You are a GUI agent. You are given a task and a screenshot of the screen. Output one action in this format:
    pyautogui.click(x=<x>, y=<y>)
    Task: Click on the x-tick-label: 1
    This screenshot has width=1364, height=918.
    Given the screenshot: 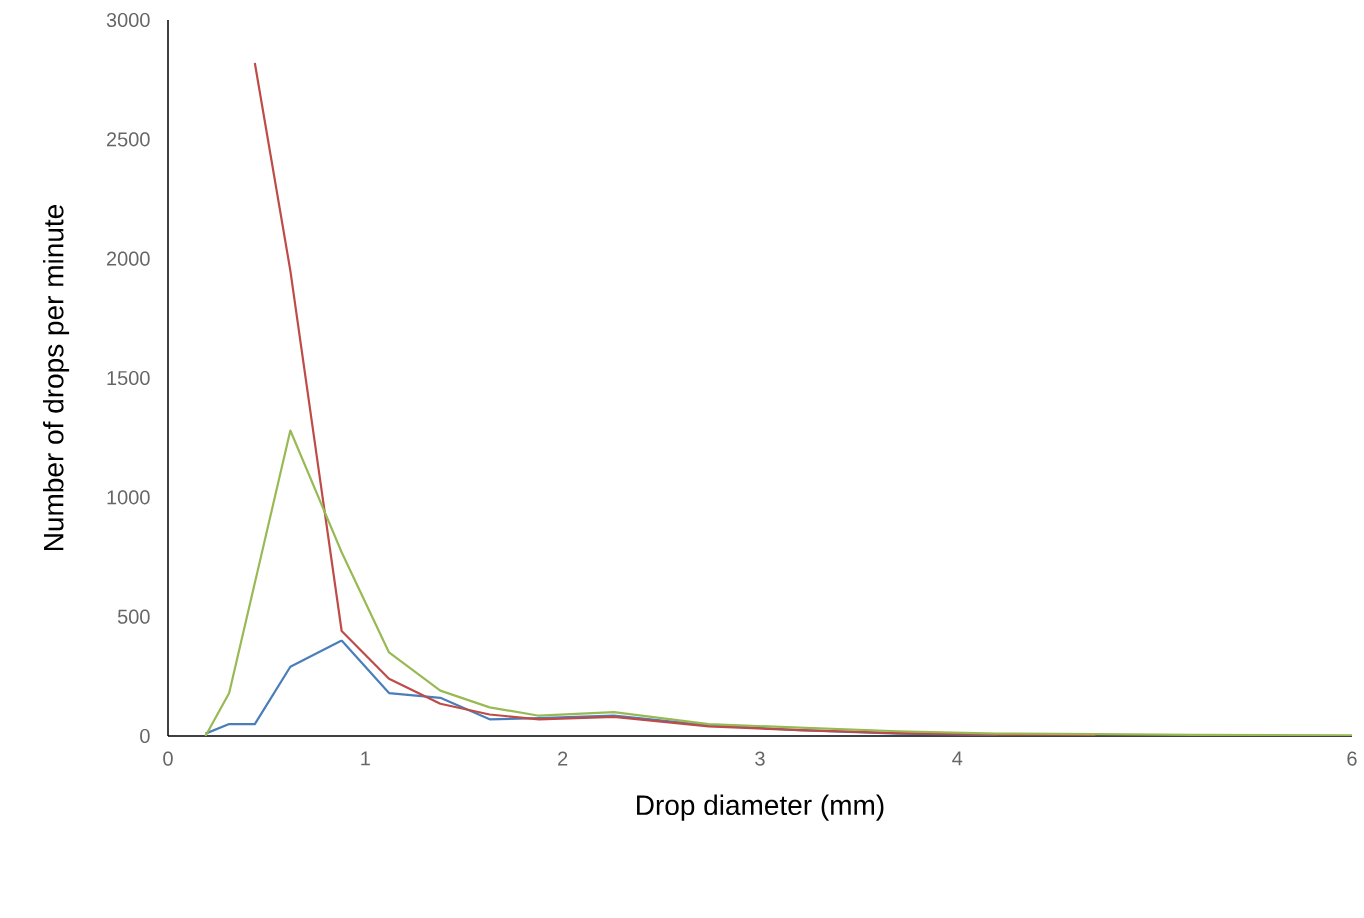 What is the action you would take?
    pyautogui.click(x=365, y=758)
    